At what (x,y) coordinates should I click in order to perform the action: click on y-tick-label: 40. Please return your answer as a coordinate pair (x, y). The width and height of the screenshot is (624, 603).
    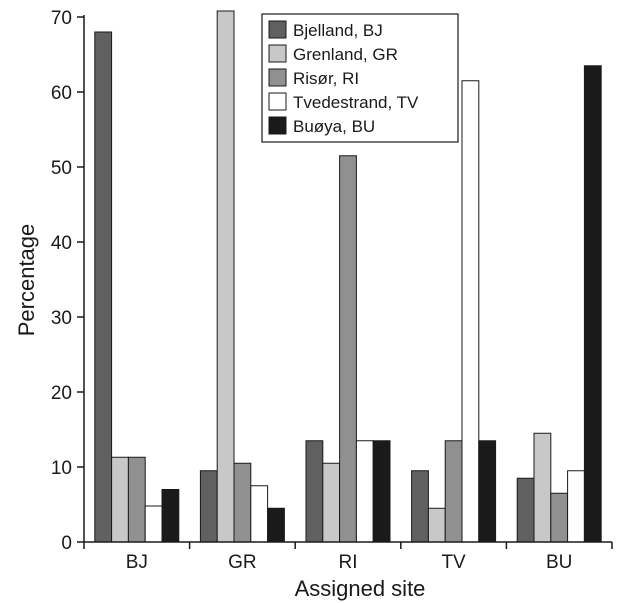
    Looking at the image, I should click on (61, 243).